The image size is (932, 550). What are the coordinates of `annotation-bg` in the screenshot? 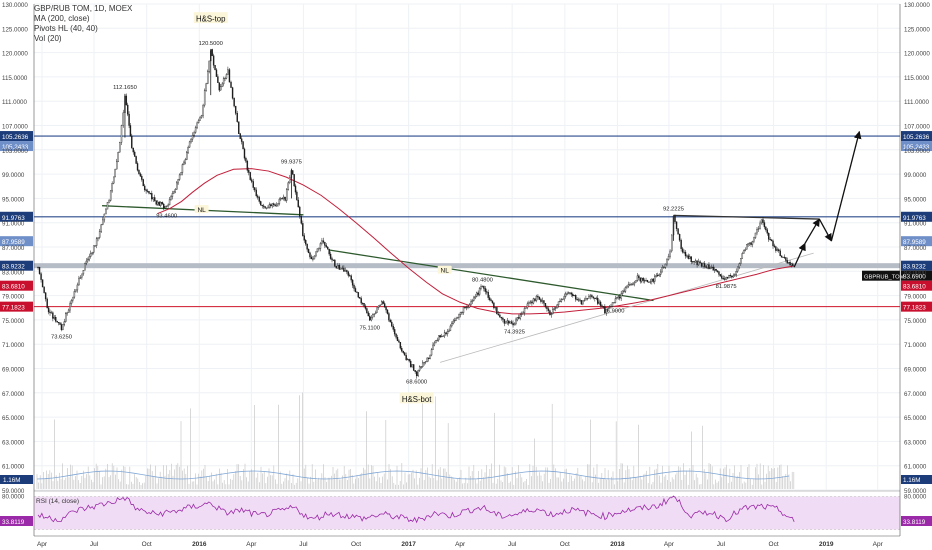 It's located at (201, 208).